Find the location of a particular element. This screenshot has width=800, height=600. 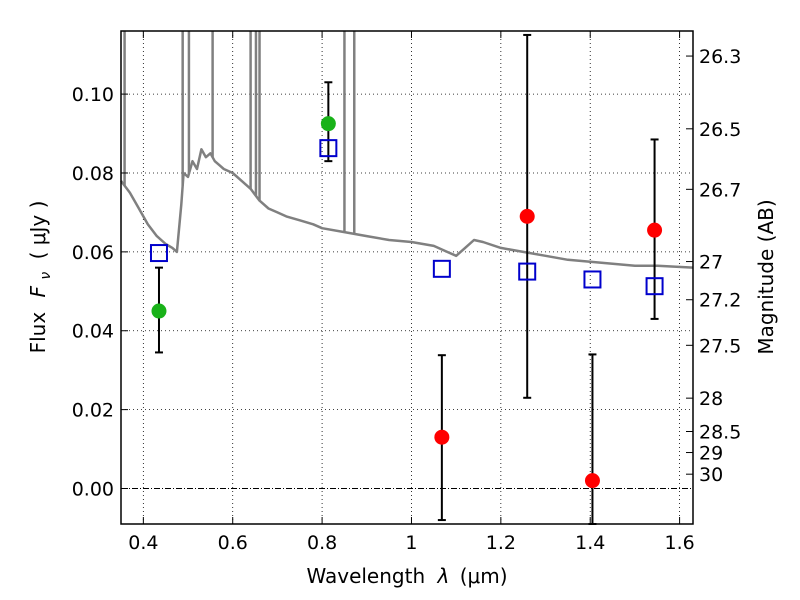

x-axis-label-symbol: λ is located at coordinates (443, 576).